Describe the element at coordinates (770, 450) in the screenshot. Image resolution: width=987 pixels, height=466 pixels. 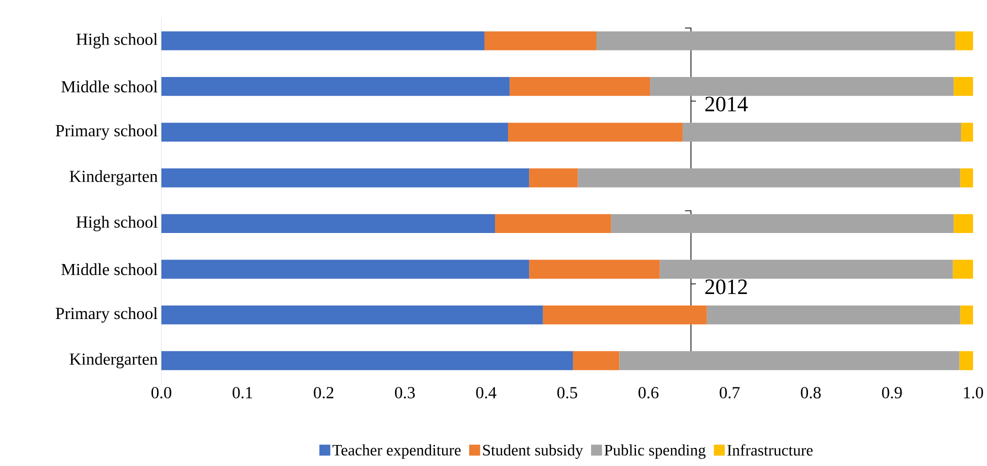
I see `legend-label: Infrastructure` at that location.